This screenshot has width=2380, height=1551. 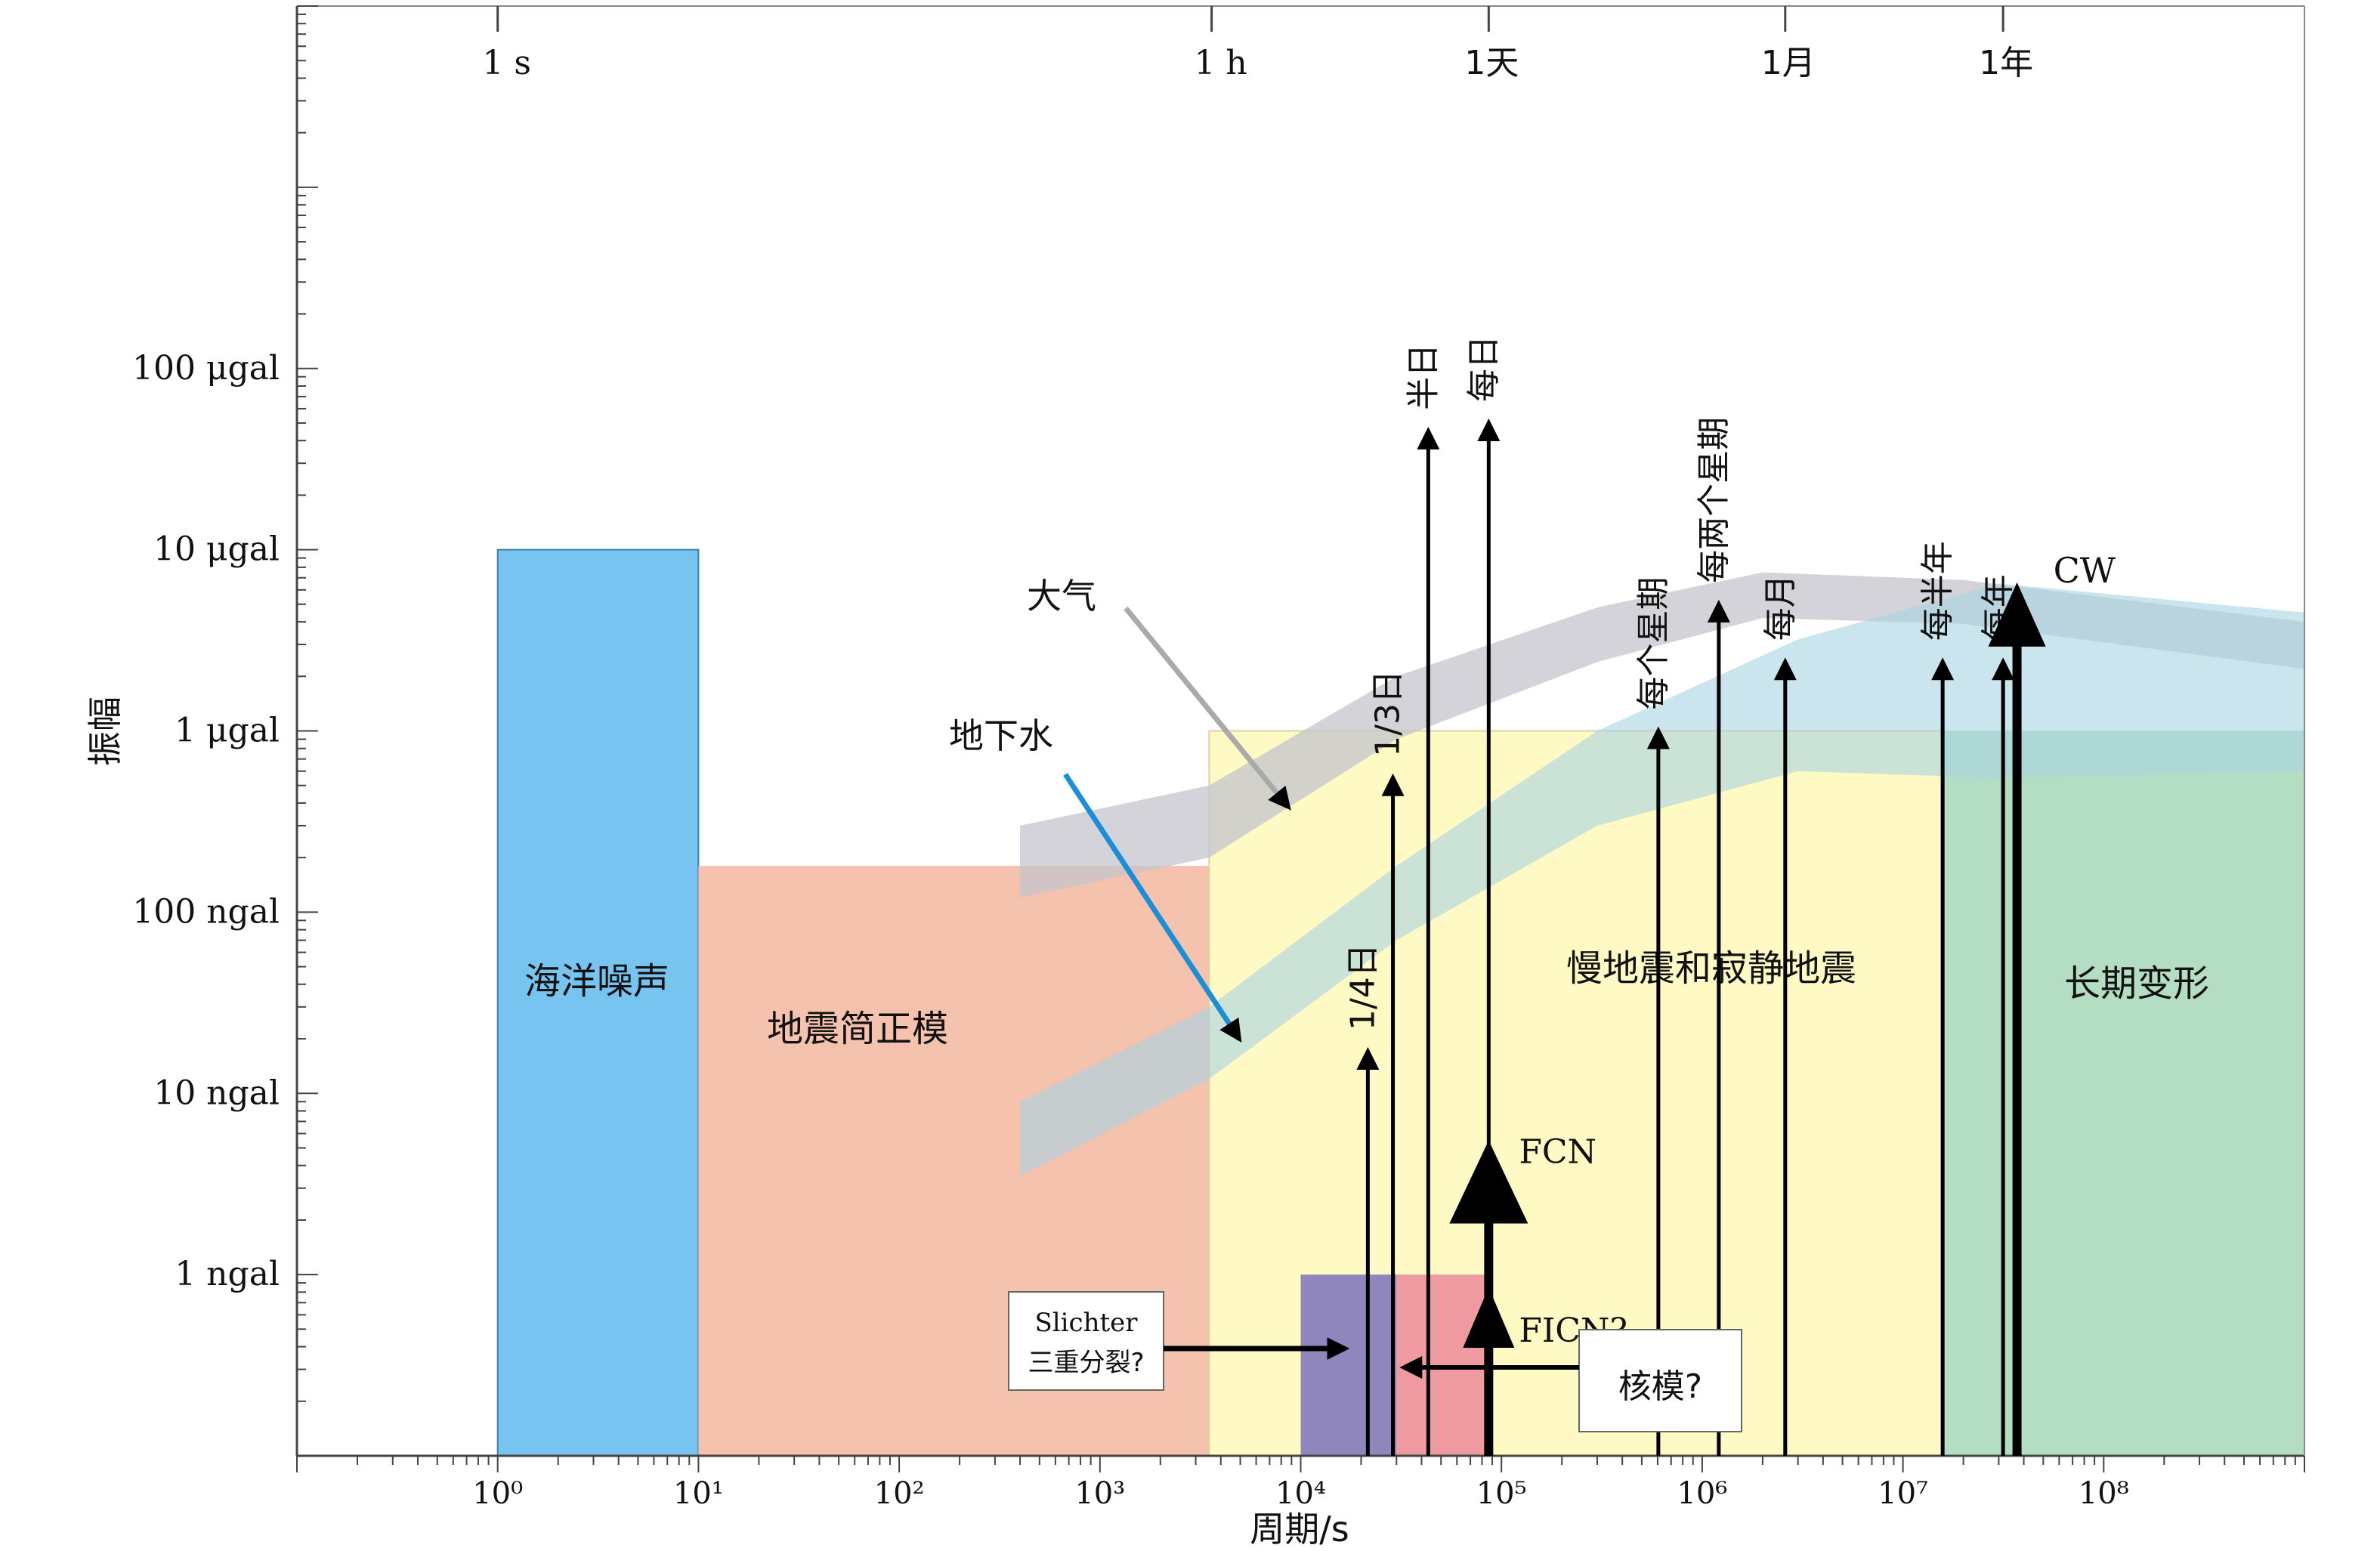 I want to click on atmosphere-arrow, so click(x=1207, y=709).